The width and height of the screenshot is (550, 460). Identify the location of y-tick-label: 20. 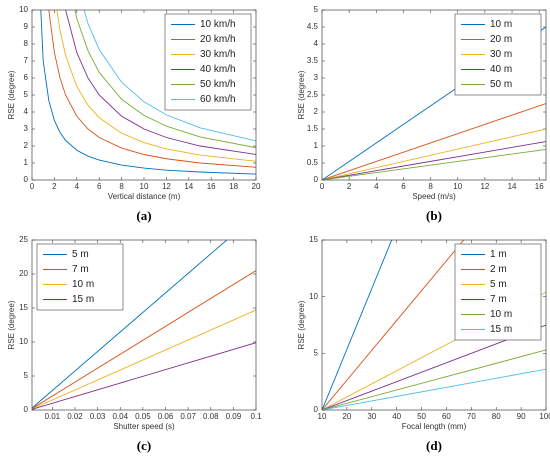
(23, 273).